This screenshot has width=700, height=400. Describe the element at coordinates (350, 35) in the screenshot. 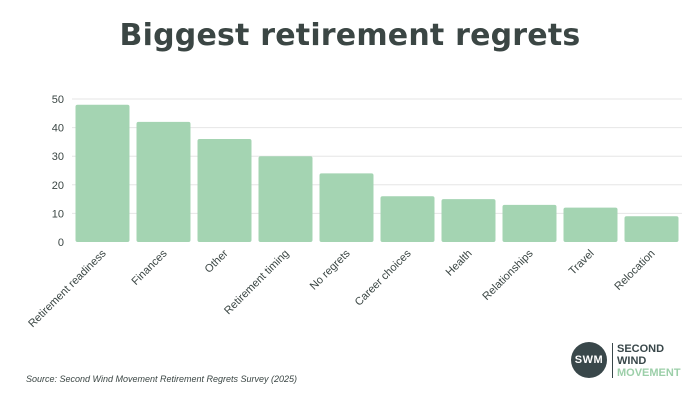

I see `chart-title: Biggest retirement regrets` at that location.